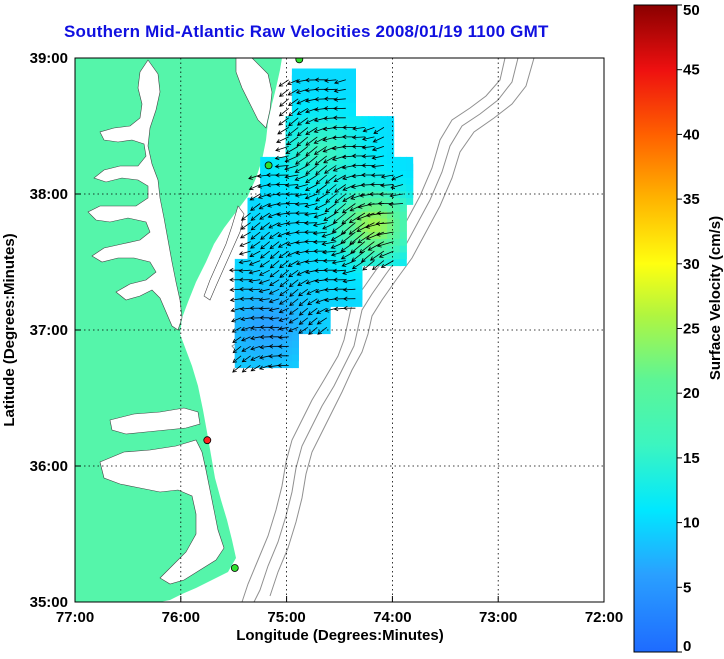 The height and width of the screenshot is (659, 724). What do you see at coordinates (340, 635) in the screenshot?
I see `x-axis-label: Longitude (Degrees:Minutes)` at bounding box center [340, 635].